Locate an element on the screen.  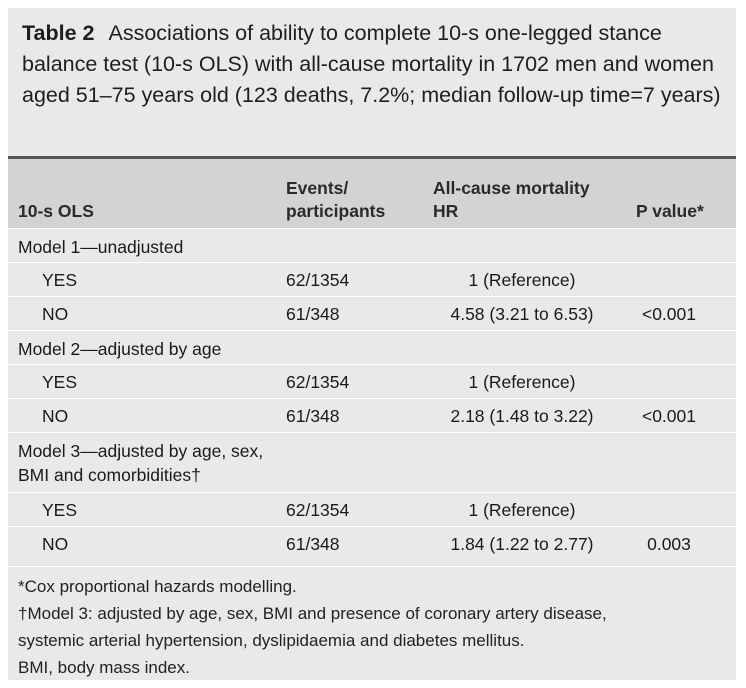
model-title: Model 2—adjusted by age is located at coordinates (120, 349).